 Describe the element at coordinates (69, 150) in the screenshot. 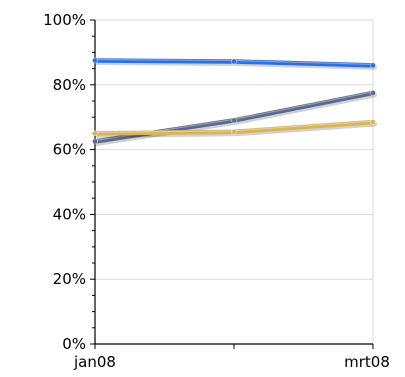

I see `y-tick-label: 60%` at that location.